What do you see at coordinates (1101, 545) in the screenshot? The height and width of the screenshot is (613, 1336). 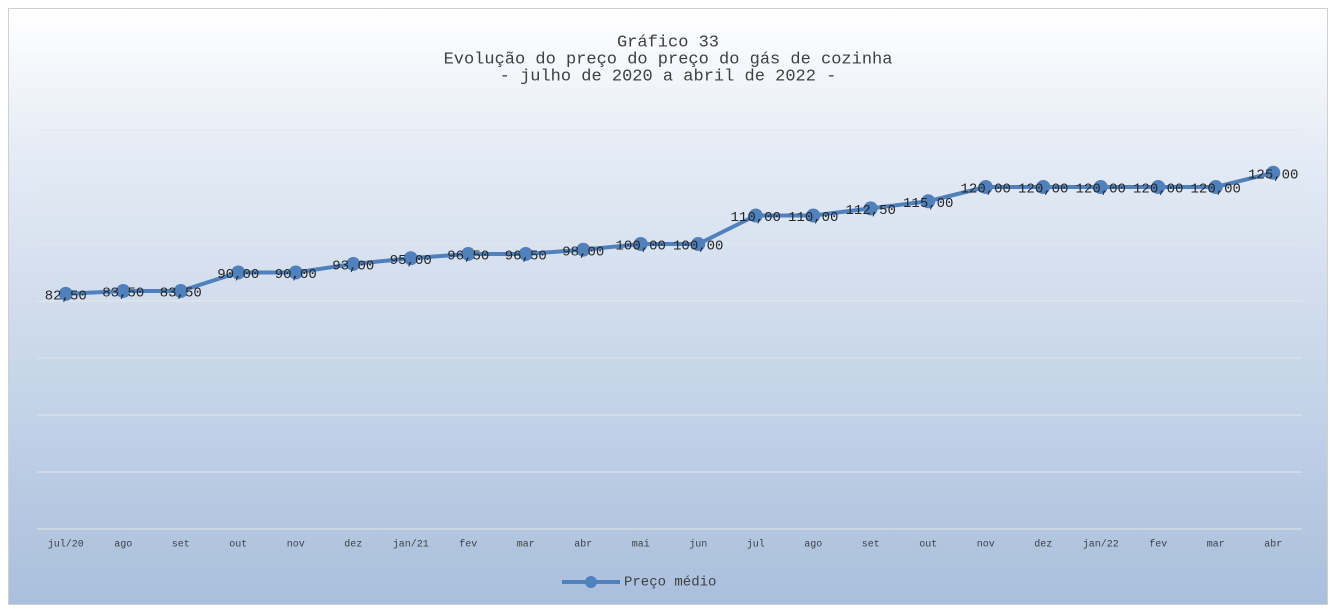 I see `x-tick-label: jan/22` at bounding box center [1101, 545].